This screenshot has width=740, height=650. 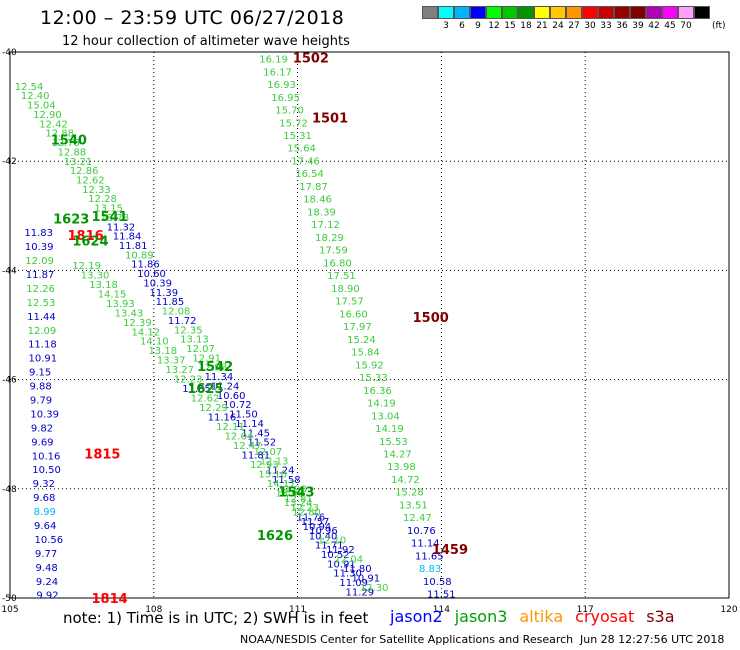 What do you see at coordinates (9, 490) in the screenshot?
I see `y-tick-label: -48` at bounding box center [9, 490].